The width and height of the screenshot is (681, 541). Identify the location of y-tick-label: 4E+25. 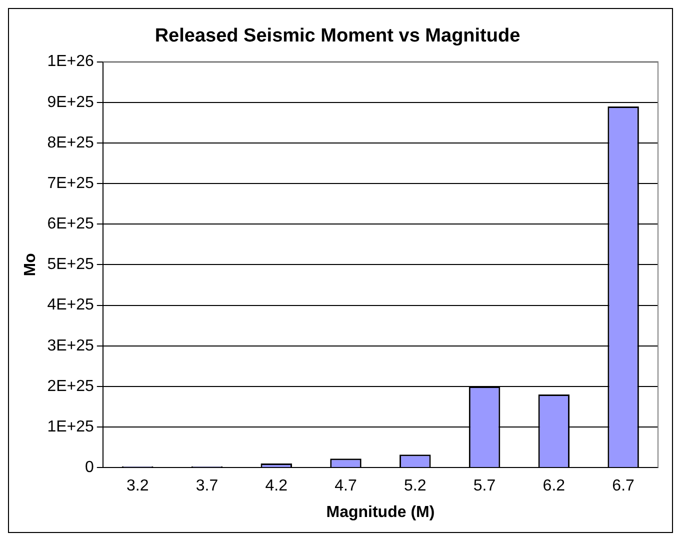
(70, 305).